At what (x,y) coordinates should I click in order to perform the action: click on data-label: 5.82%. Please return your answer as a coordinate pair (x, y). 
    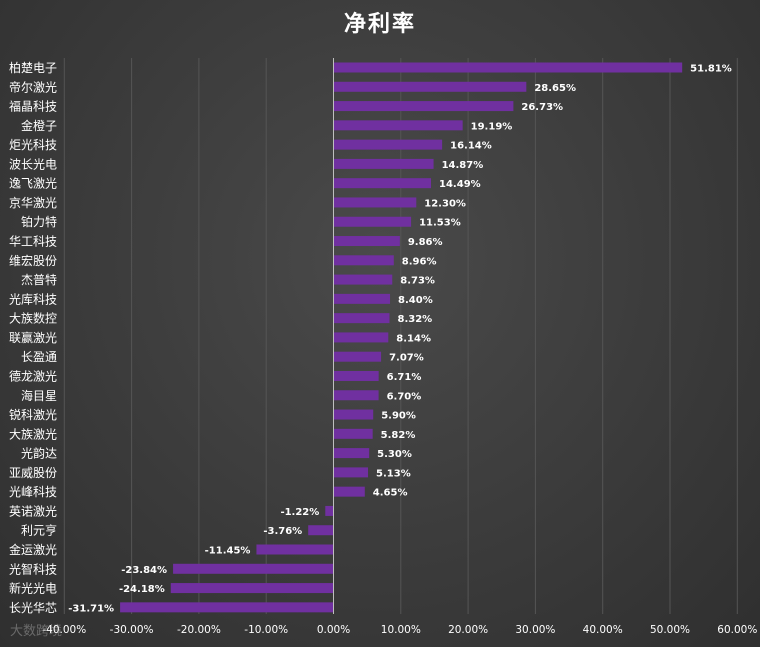
    Looking at the image, I should click on (398, 435).